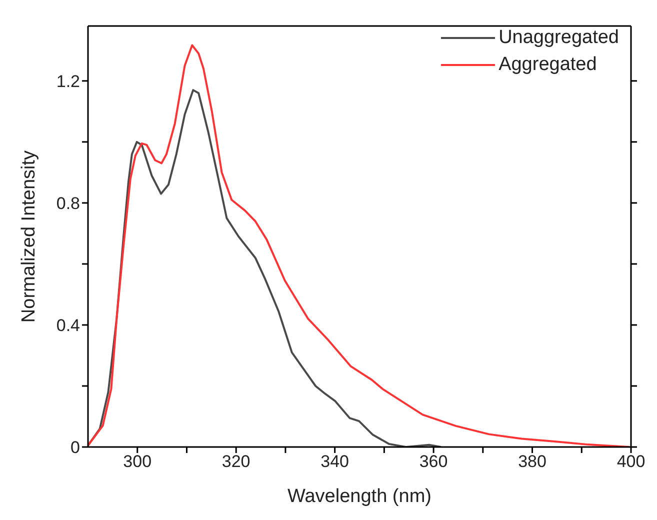 Image resolution: width=657 pixels, height=520 pixels. What do you see at coordinates (360, 496) in the screenshot?
I see `x-axis-title: Wavelength (nm)` at bounding box center [360, 496].